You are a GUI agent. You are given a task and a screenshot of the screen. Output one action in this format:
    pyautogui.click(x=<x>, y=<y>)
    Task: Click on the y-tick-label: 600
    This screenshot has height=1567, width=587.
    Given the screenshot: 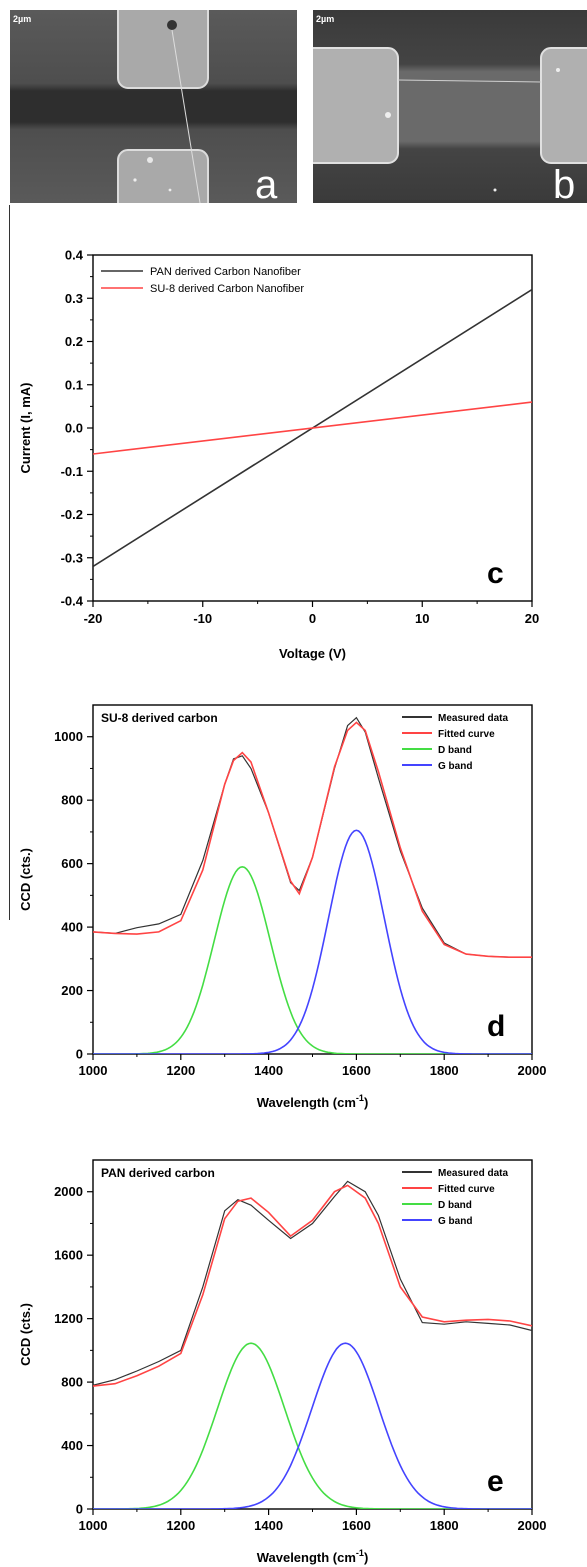 What is the action you would take?
    pyautogui.click(x=72, y=863)
    